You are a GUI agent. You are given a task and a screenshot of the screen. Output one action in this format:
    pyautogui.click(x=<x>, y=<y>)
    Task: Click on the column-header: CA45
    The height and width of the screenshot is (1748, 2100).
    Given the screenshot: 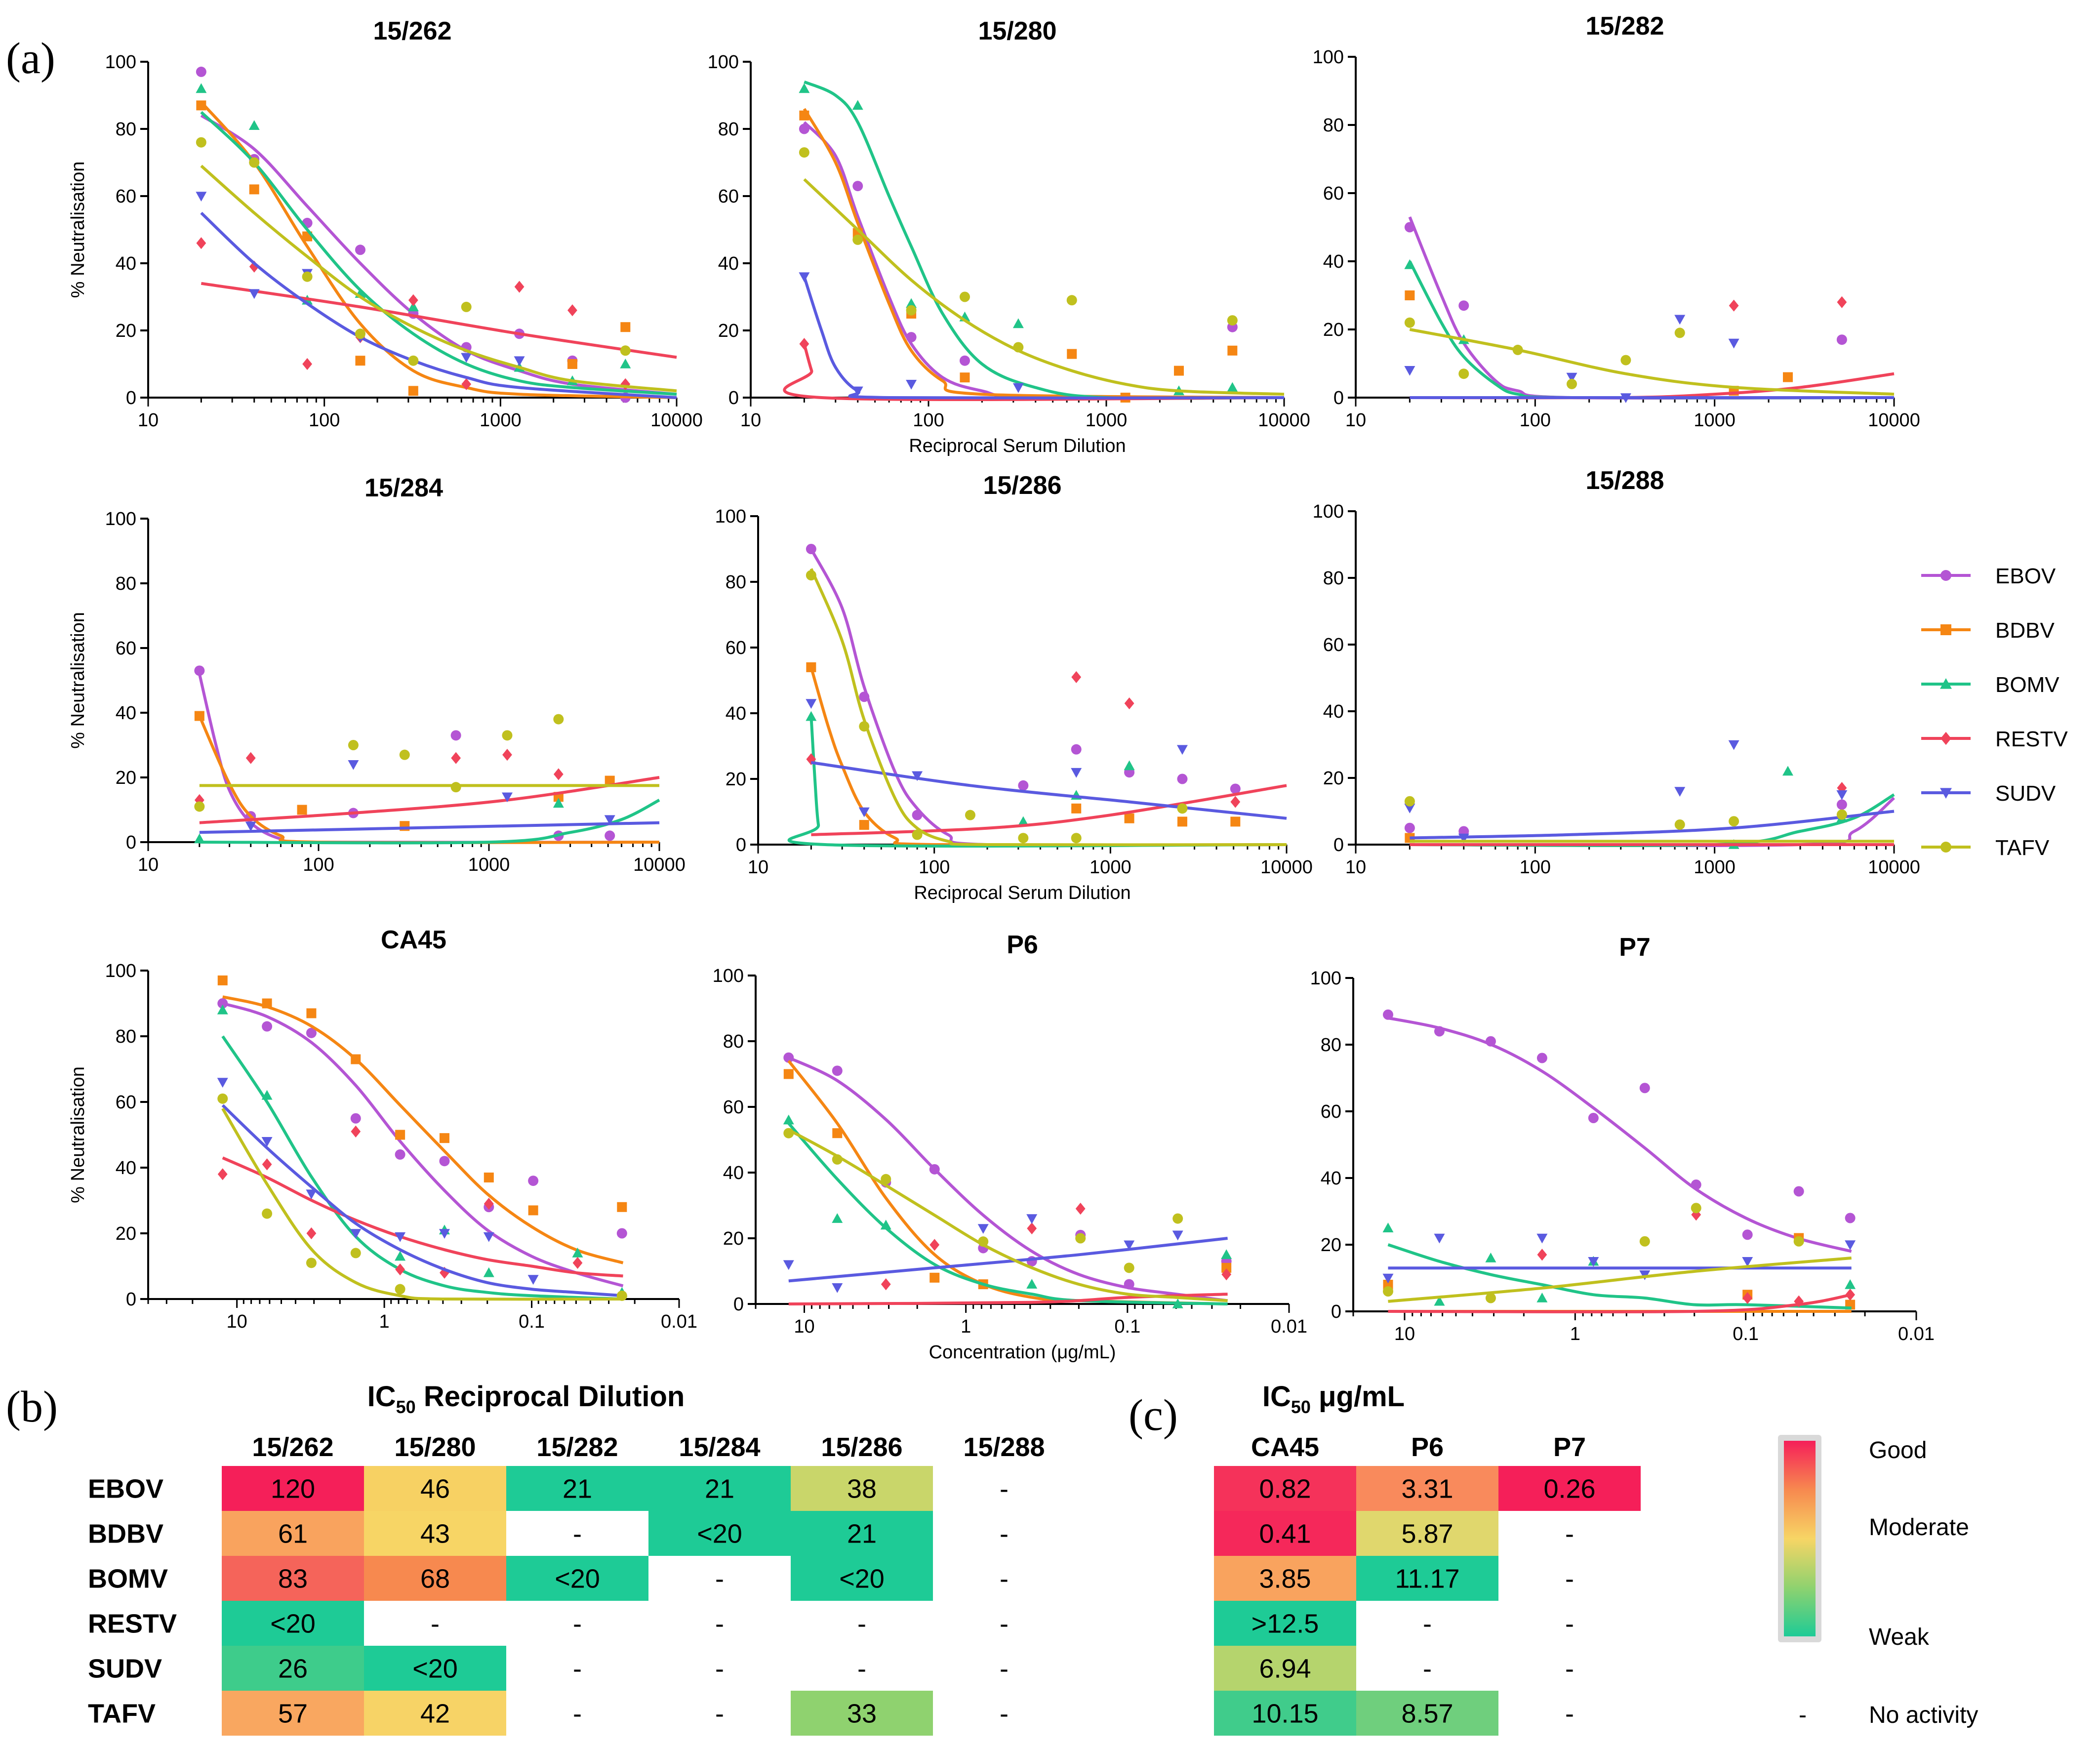 What is the action you would take?
    pyautogui.click(x=1285, y=1447)
    